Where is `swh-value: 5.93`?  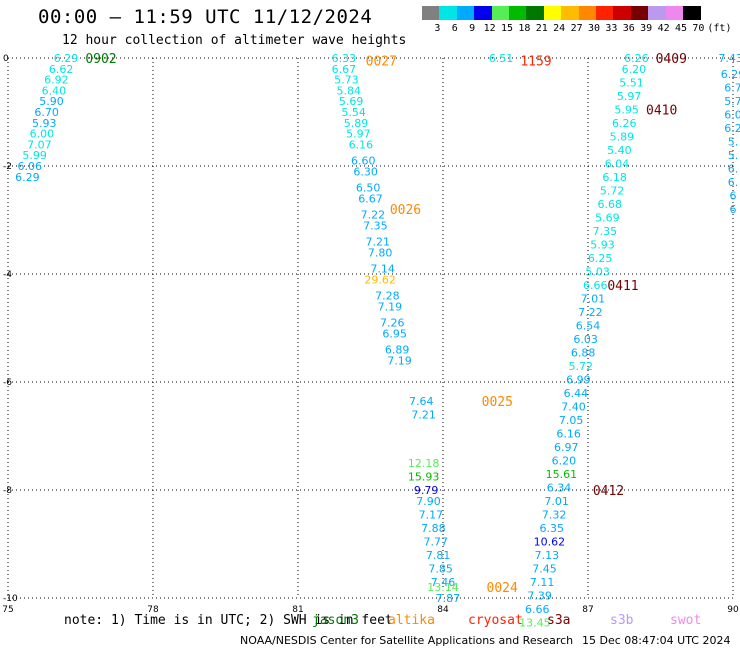
swh-value: 5.93 is located at coordinates (44, 123).